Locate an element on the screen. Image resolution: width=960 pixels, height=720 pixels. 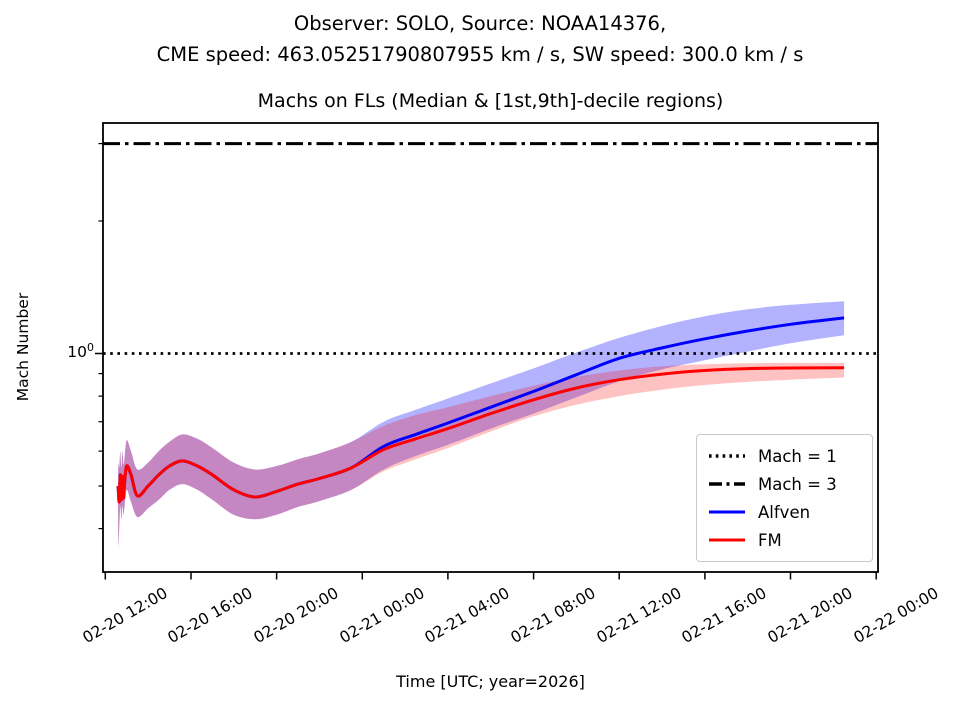
legend-label-alfven: Alfven is located at coordinates (784, 512).